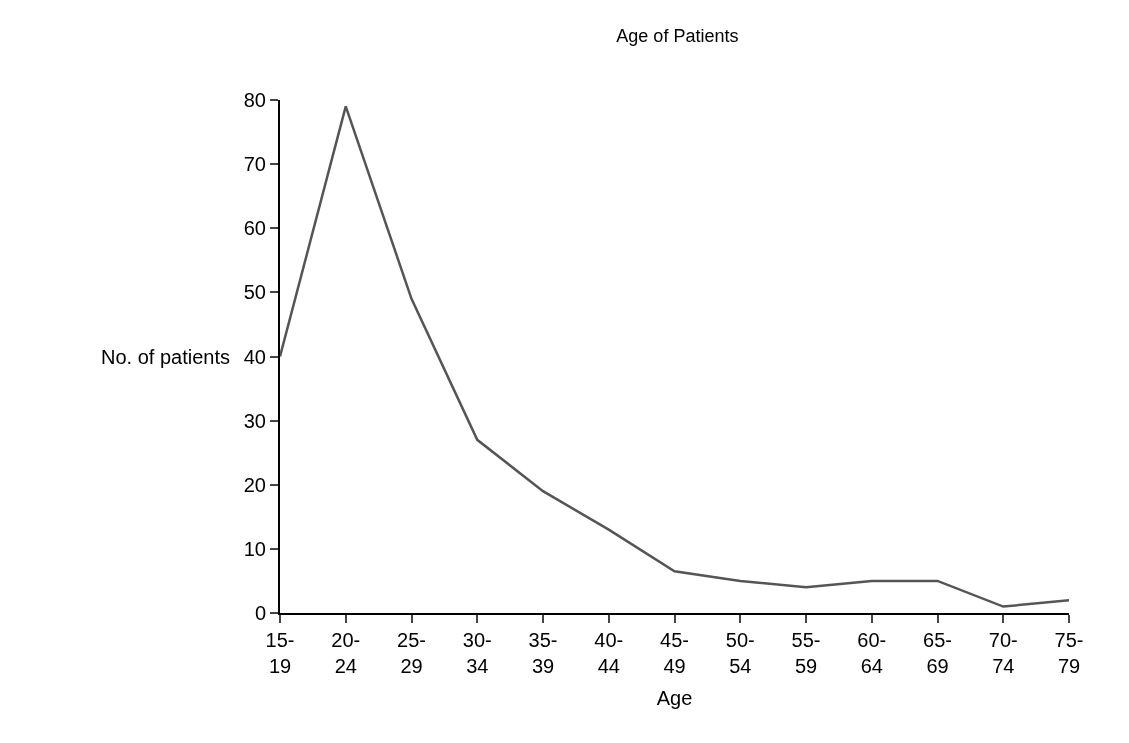 The width and height of the screenshot is (1129, 743). I want to click on y-tick-label: 0, so click(260, 613).